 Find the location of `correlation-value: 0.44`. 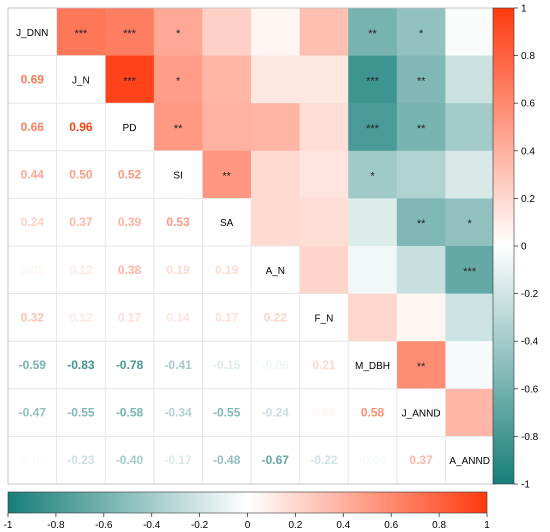

correlation-value: 0.44 is located at coordinates (33, 175).